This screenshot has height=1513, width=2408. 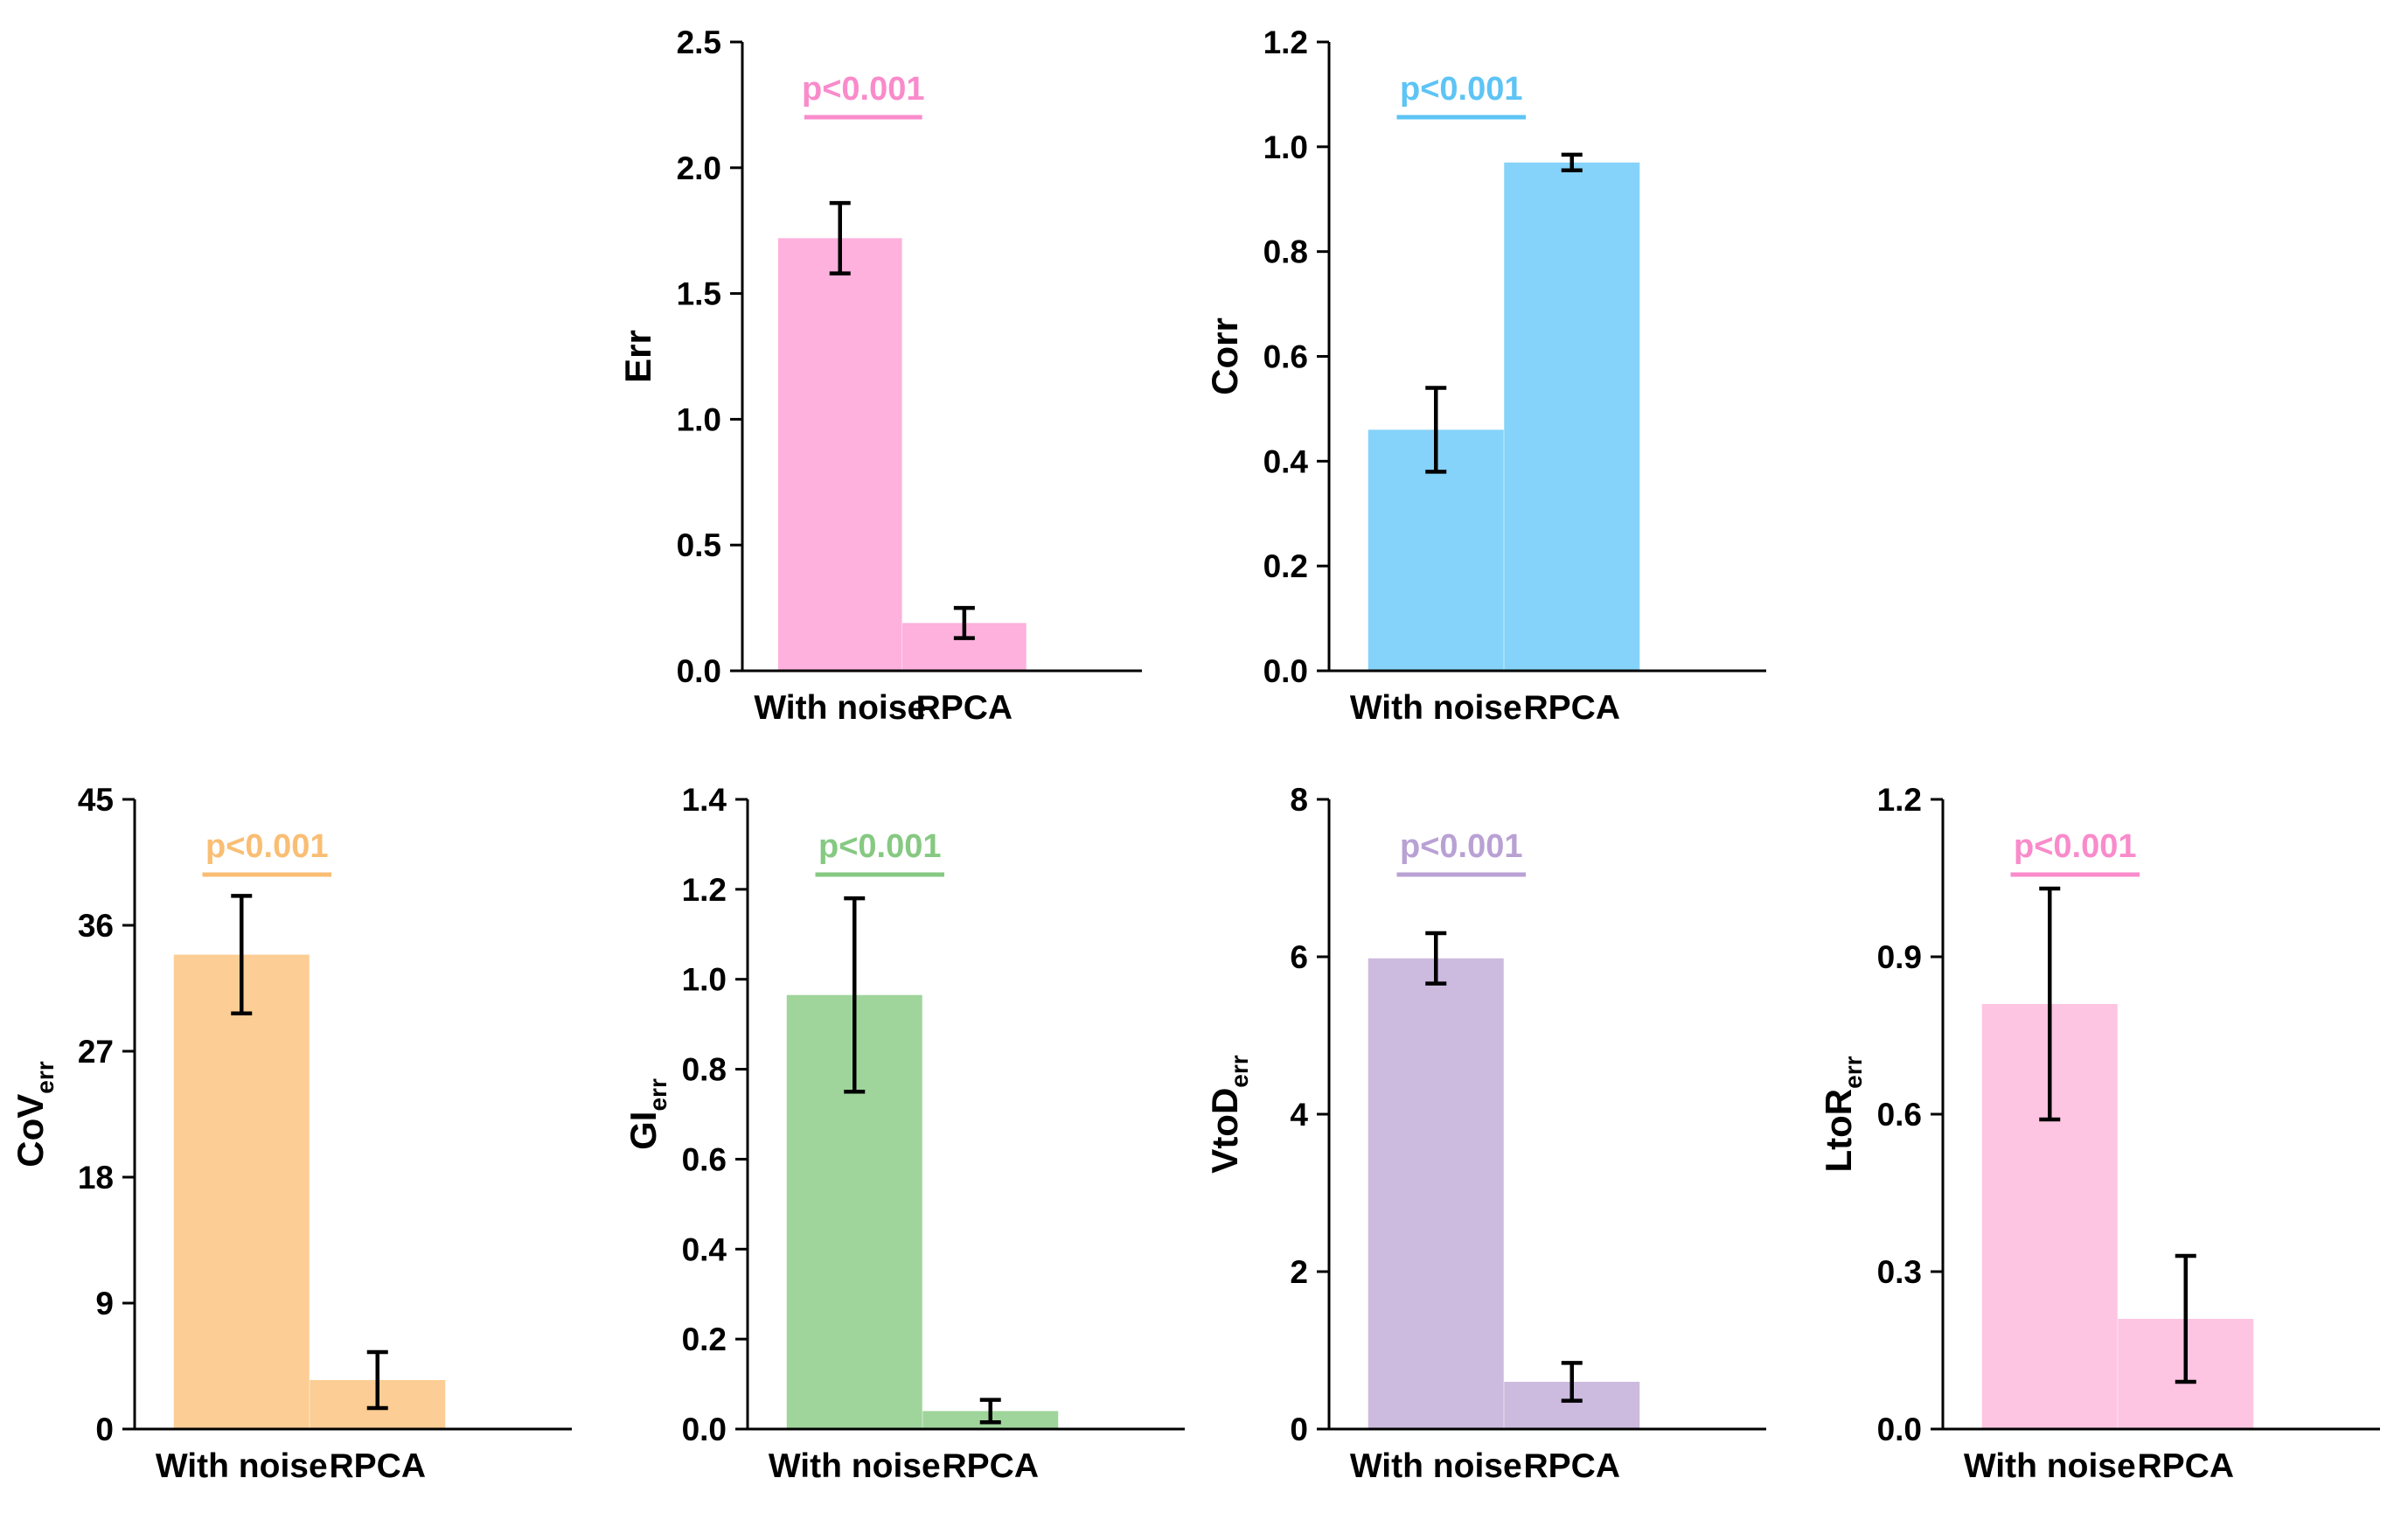 What do you see at coordinates (96, 926) in the screenshot?
I see `y-tick-label: 36` at bounding box center [96, 926].